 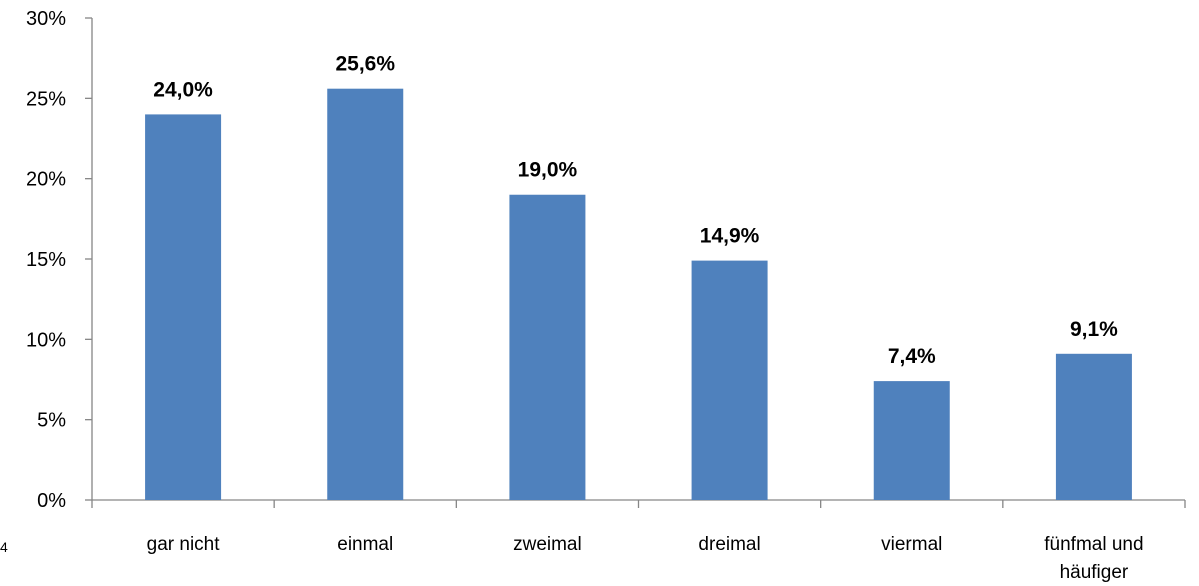 What do you see at coordinates (1094, 329) in the screenshot?
I see `data-label: 9,1%` at bounding box center [1094, 329].